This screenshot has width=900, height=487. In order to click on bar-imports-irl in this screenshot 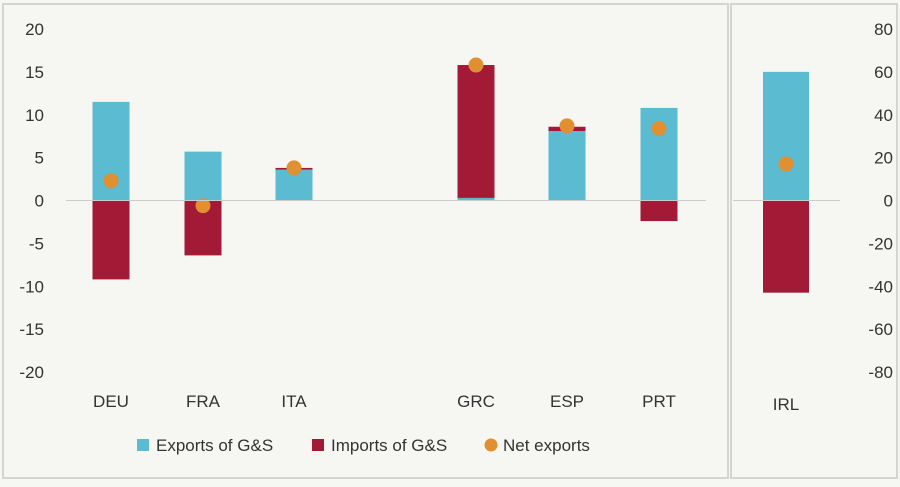, I will do `click(786, 246)`.